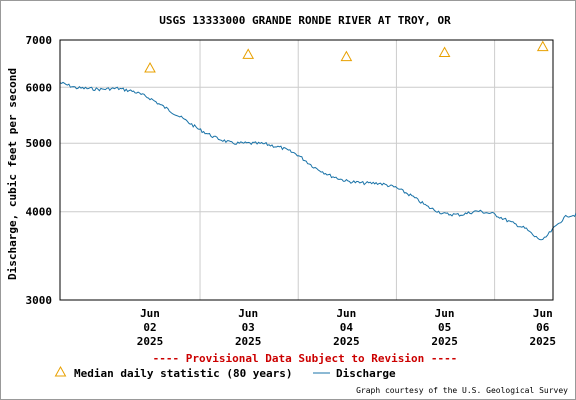  I want to click on y-tick-label: 5000, so click(39, 143).